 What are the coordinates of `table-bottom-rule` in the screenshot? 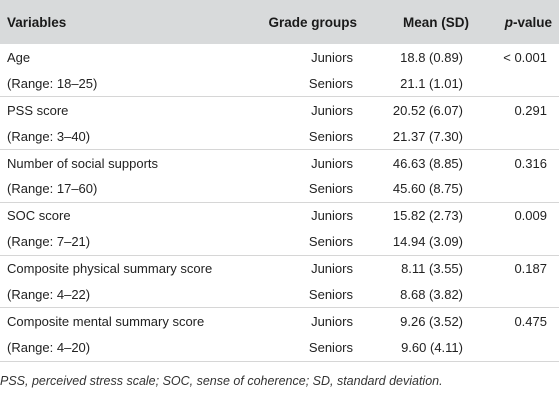 It's located at (279, 361).